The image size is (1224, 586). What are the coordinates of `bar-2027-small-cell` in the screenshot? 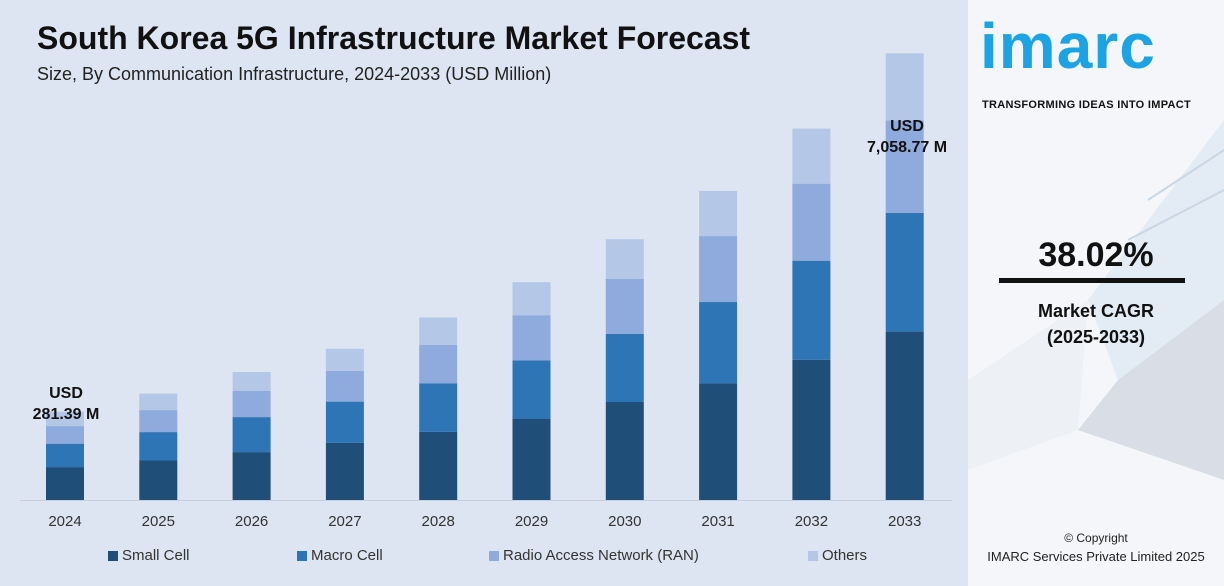 It's located at (344, 471).